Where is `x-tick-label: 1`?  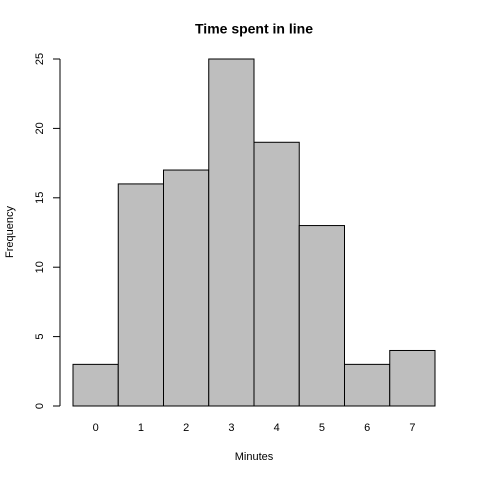 x-tick-label: 1 is located at coordinates (141, 428).